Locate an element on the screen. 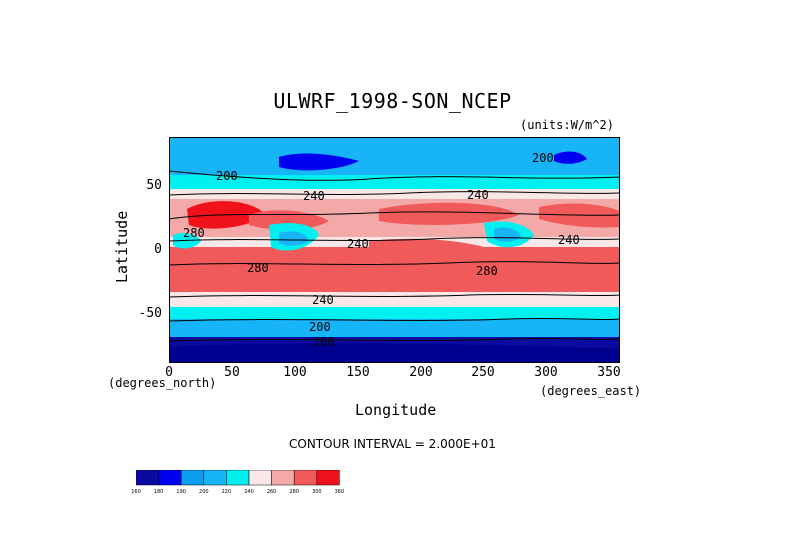 The width and height of the screenshot is (789, 558). contour-line-280n is located at coordinates (394, 215).